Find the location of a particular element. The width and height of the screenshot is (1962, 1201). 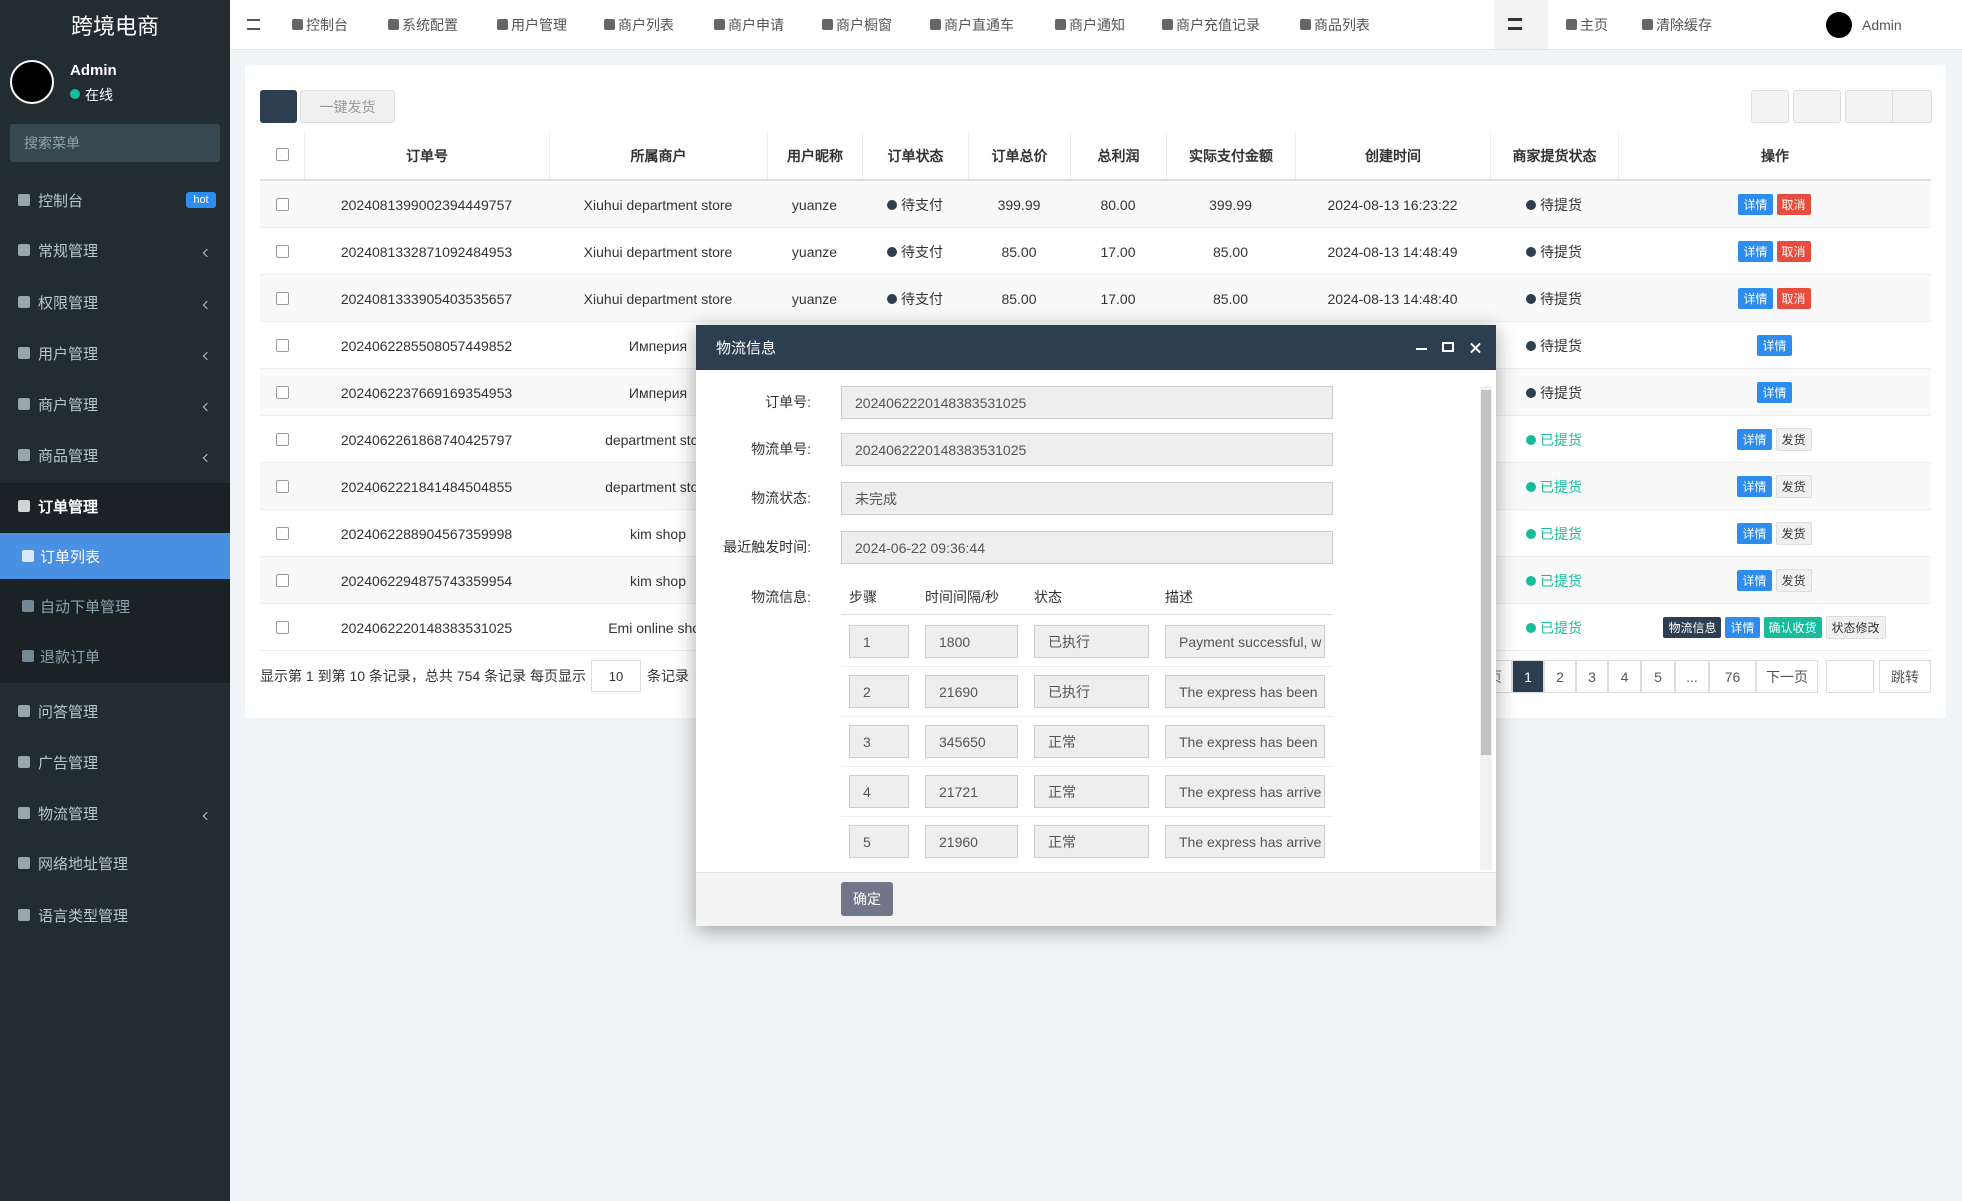

nav-tab: 系统配置 is located at coordinates (430, 25).